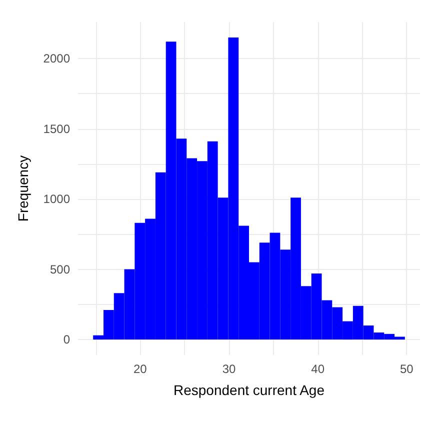  I want to click on y-tick-label: 1000, so click(56, 199).